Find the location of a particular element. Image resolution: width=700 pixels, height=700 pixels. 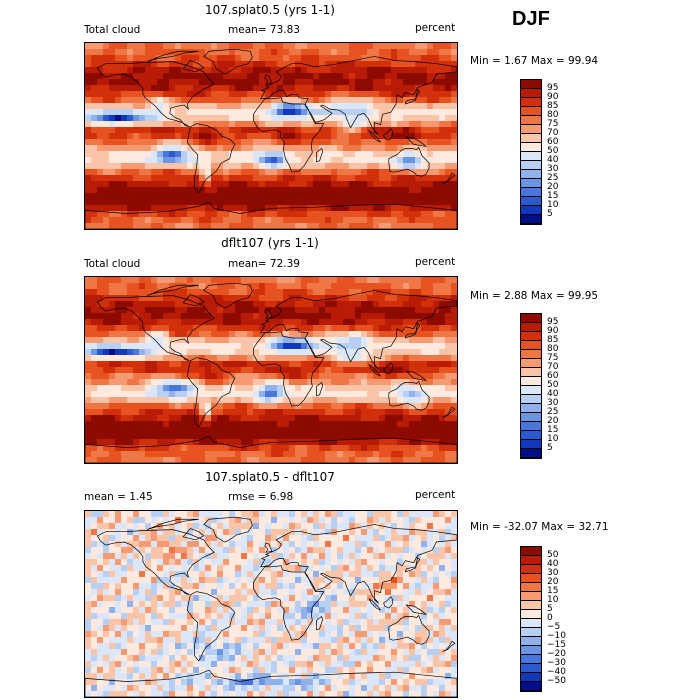

colorbar-tick-label: 40 is located at coordinates (553, 394).